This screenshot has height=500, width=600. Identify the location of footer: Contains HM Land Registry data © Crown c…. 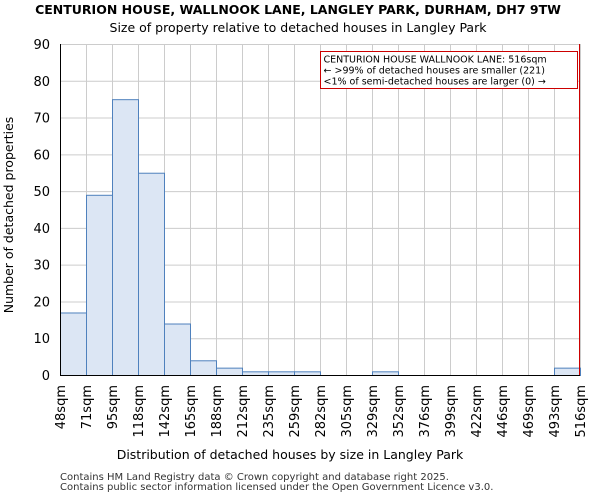
(276, 483).